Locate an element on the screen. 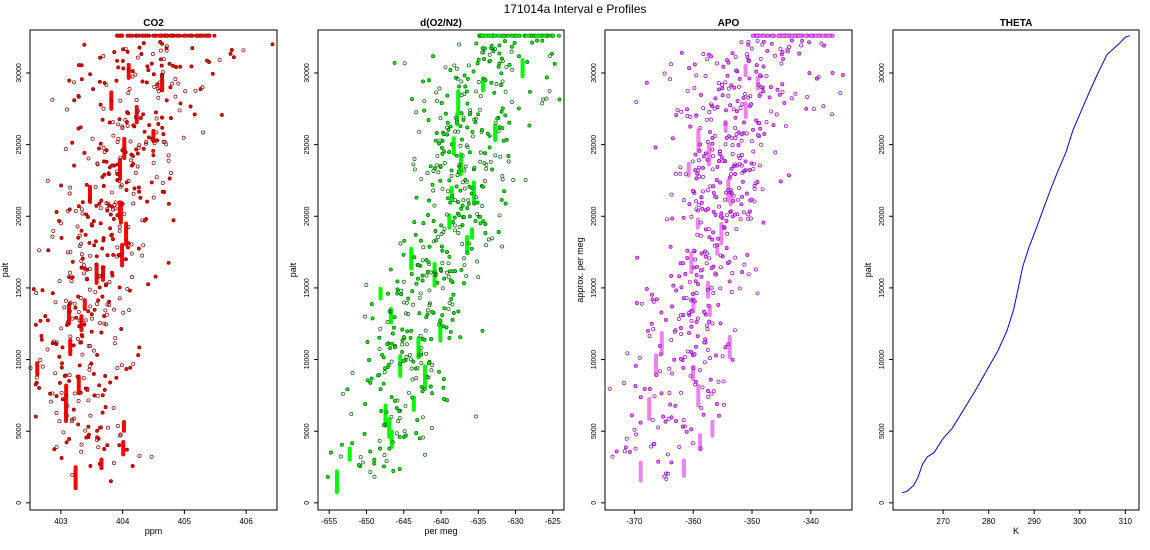  y-tick-label: 15000 is located at coordinates (882, 288).